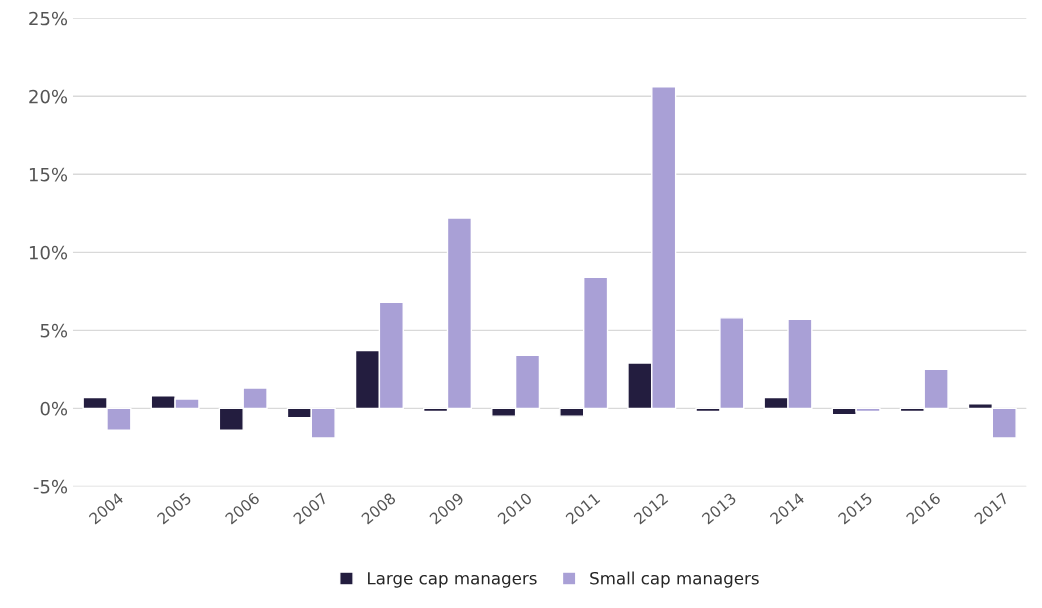 The width and height of the screenshot is (1042, 608). I want to click on y-tick-label: 5%, so click(54, 330).